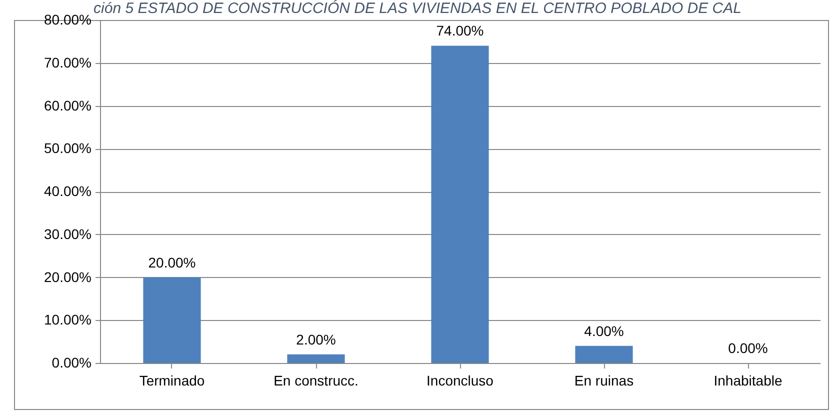 The height and width of the screenshot is (414, 835). What do you see at coordinates (68, 148) in the screenshot?
I see `y-tick-label: 50.00%` at bounding box center [68, 148].